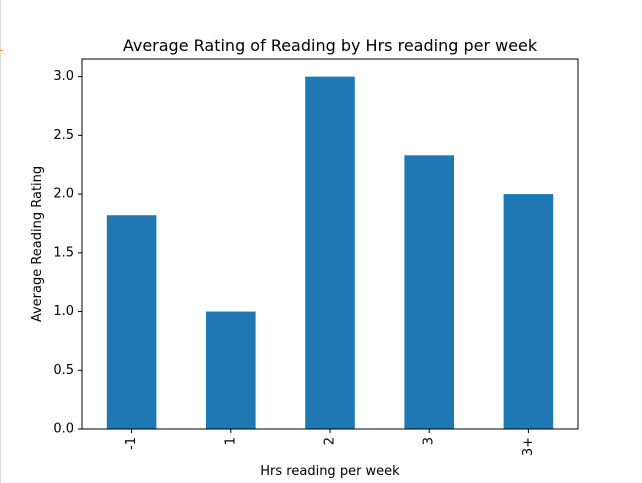  What do you see at coordinates (330, 471) in the screenshot?
I see `x-axis-label: Hrs reading per week` at bounding box center [330, 471].